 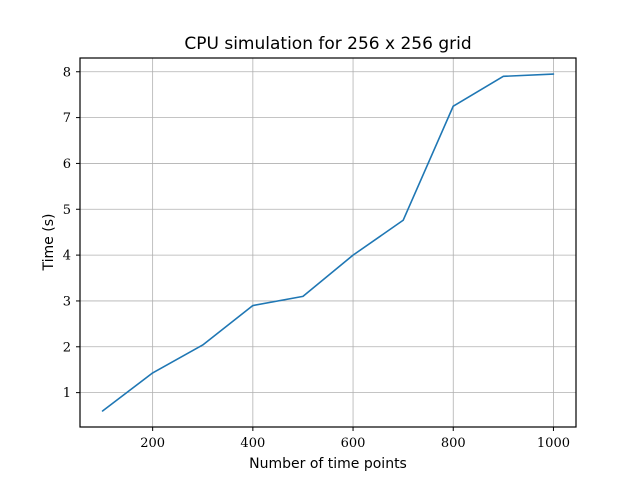 What do you see at coordinates (67, 347) in the screenshot?
I see `y-tick-label: 2` at bounding box center [67, 347].